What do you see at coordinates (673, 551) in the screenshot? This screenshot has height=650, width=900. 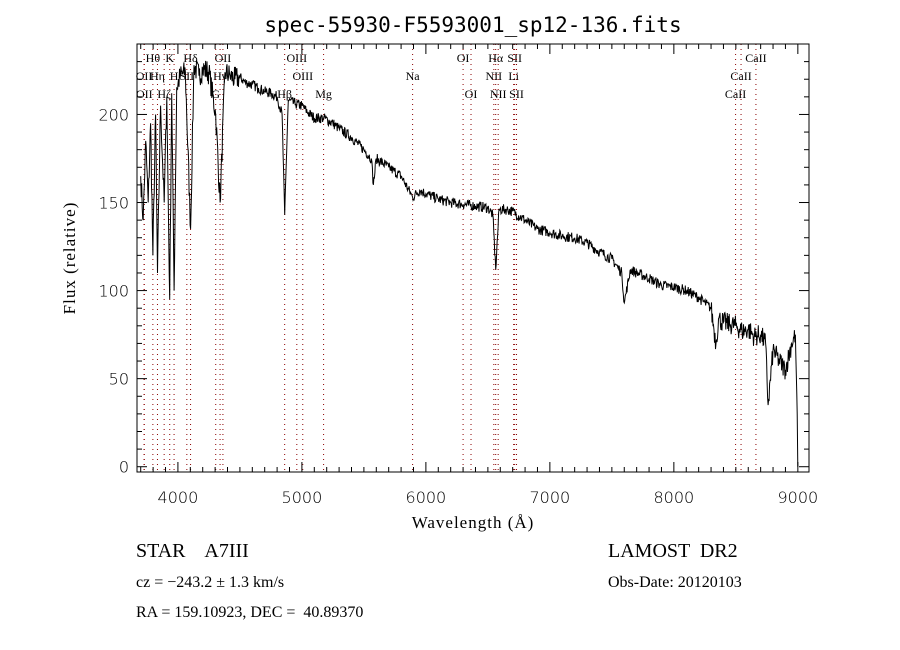 I see `survey-name: LAMOST DR2` at bounding box center [673, 551].